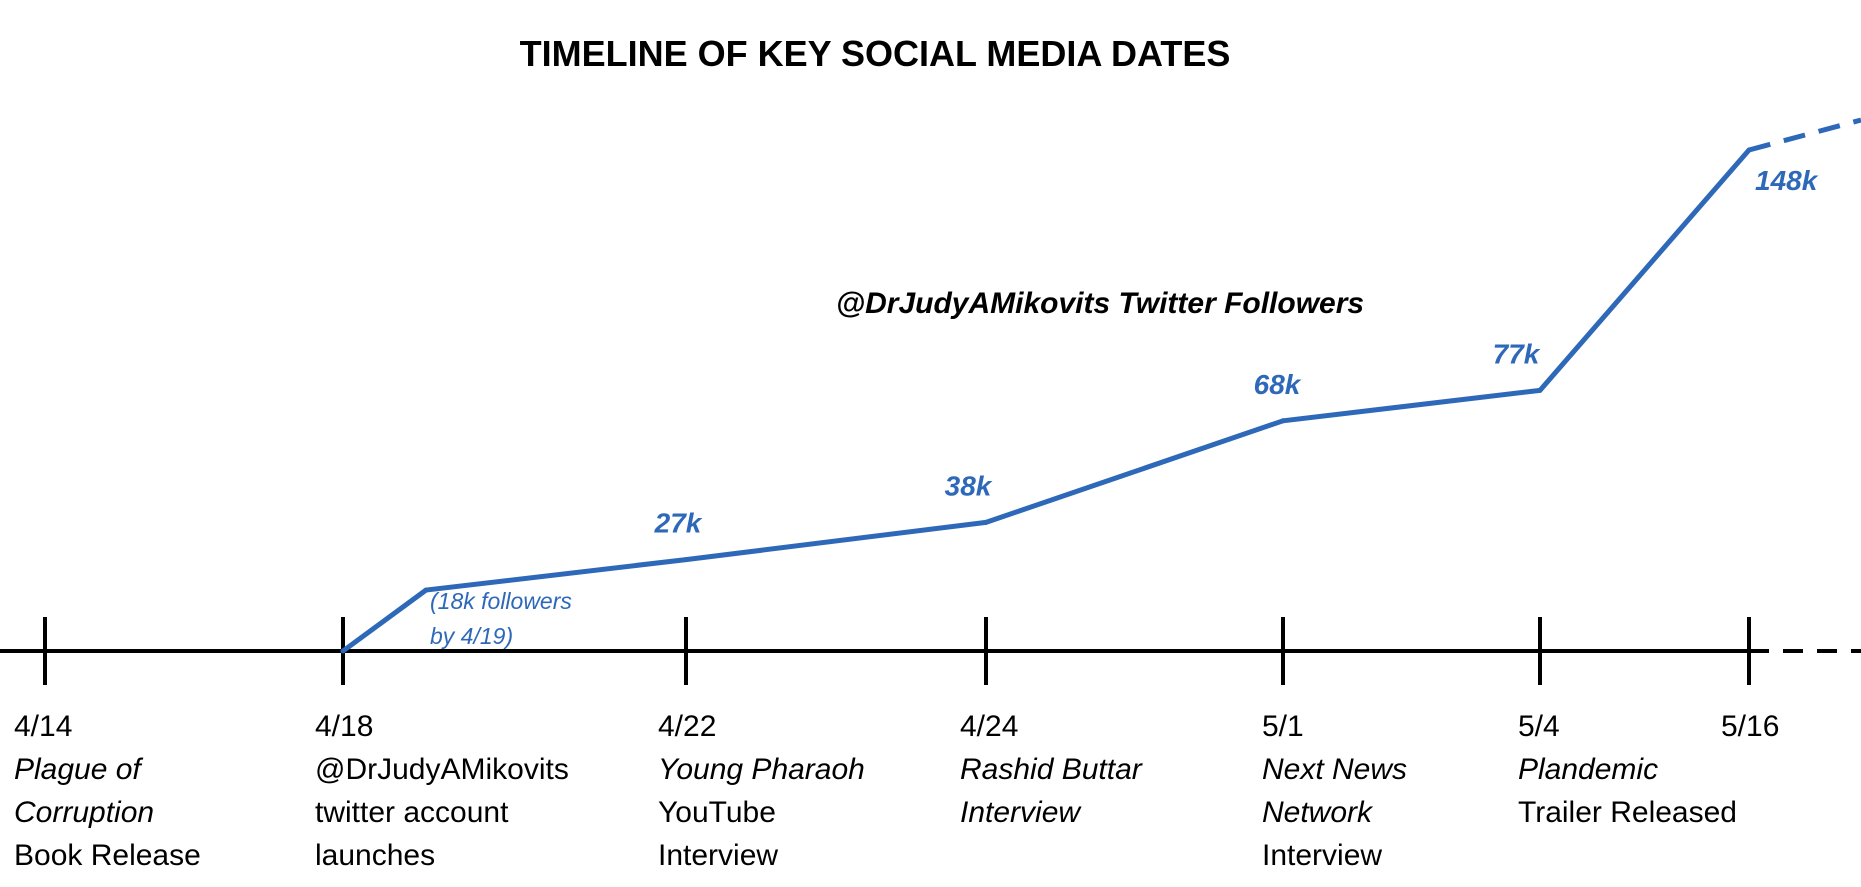  What do you see at coordinates (1804, 135) in the screenshot?
I see `series-continuation` at bounding box center [1804, 135].